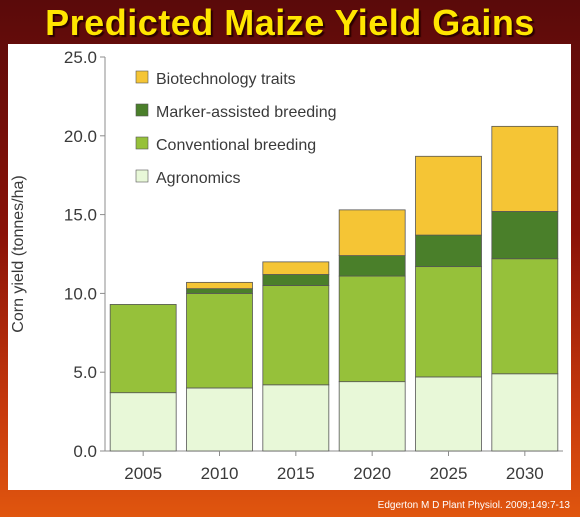 This screenshot has height=517, width=580. Describe the element at coordinates (85, 372) in the screenshot. I see `y-tick-label: 5.0` at that location.